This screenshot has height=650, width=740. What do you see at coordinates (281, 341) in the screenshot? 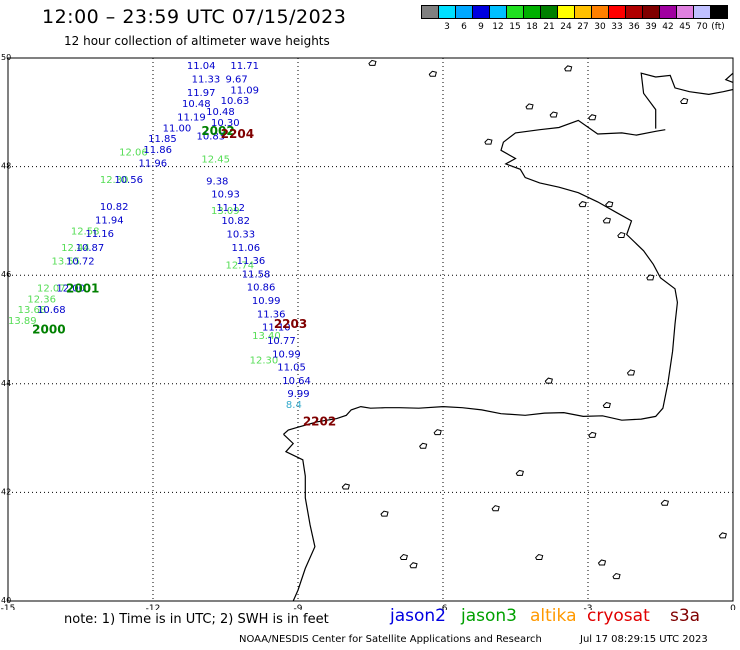
I see `swh-value: 10.77` at bounding box center [281, 341].